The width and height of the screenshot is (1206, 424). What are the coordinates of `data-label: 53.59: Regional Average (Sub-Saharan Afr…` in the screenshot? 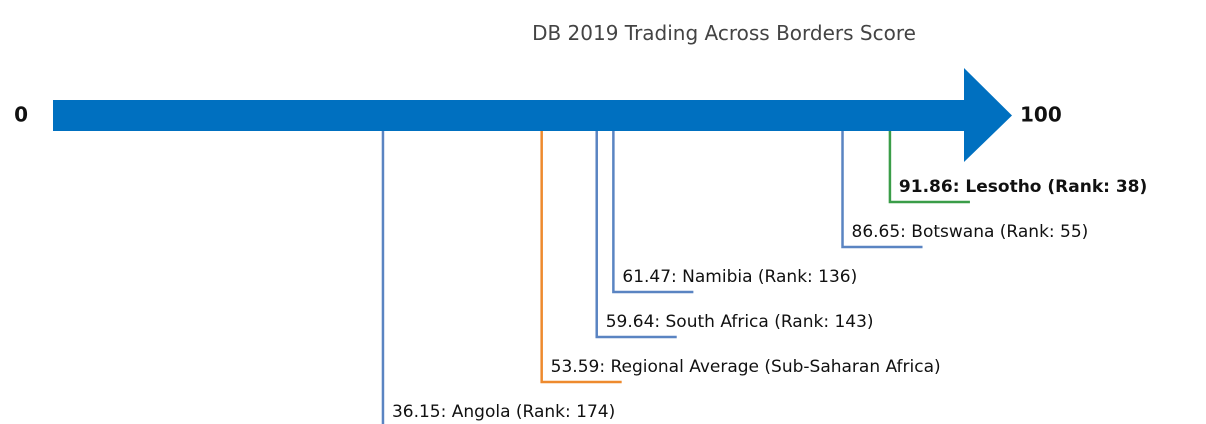 It's located at (746, 367).